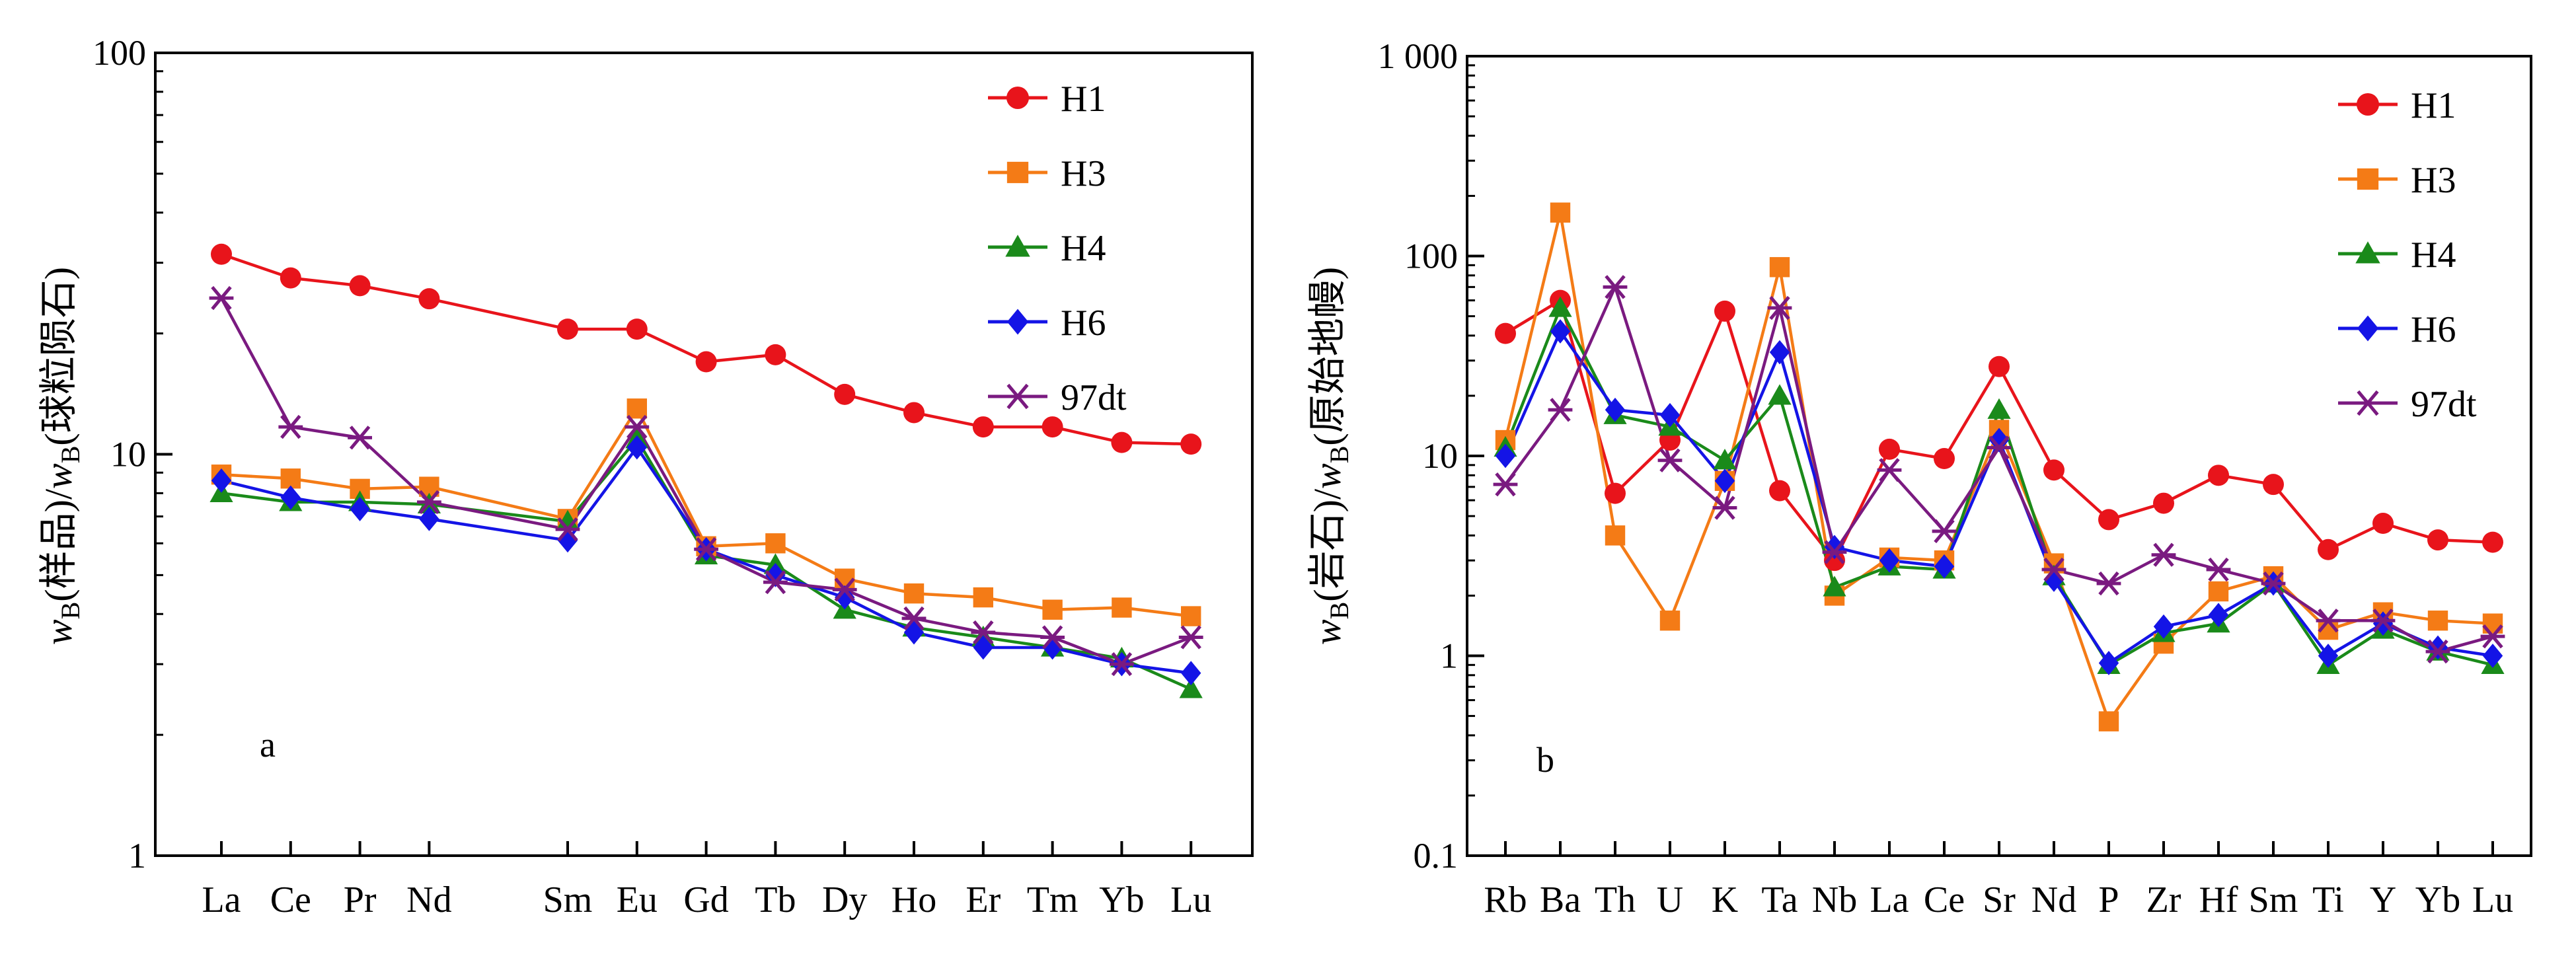  Describe the element at coordinates (1999, 880) in the screenshot. I see `x-ticks-b: Rb Ba Th U K Ta Nb La Ce Sr Nd P Zr Hf Sm Ti Y Yb Lu` at that location.